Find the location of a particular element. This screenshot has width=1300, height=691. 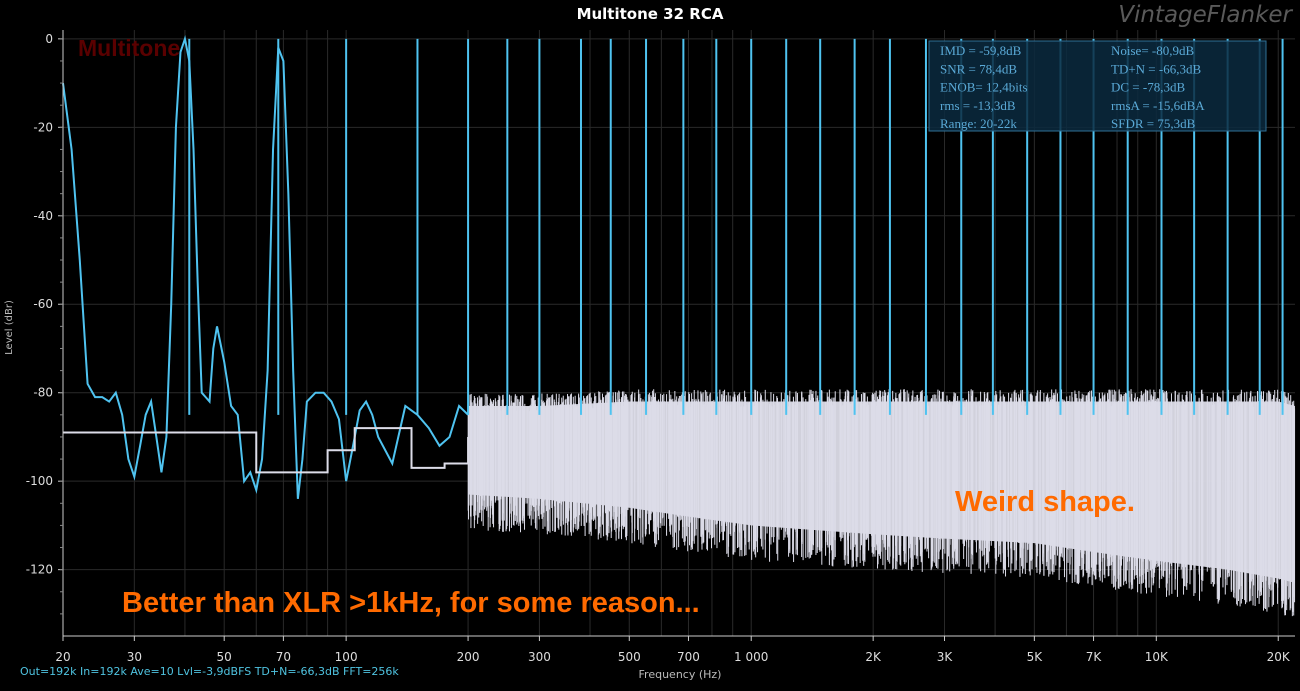

x-tick-label: 3K is located at coordinates (945, 657).